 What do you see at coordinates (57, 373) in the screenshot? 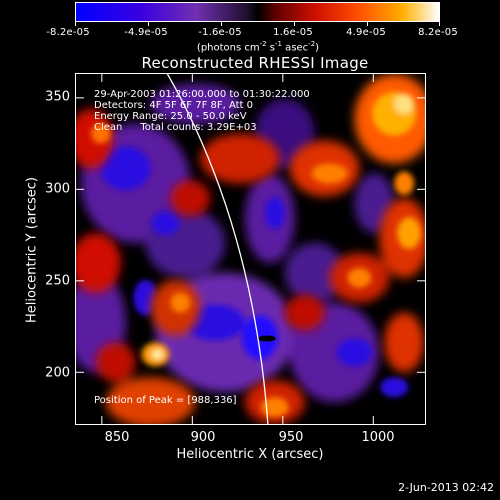
I see `y-tick-label: 200` at bounding box center [57, 373].